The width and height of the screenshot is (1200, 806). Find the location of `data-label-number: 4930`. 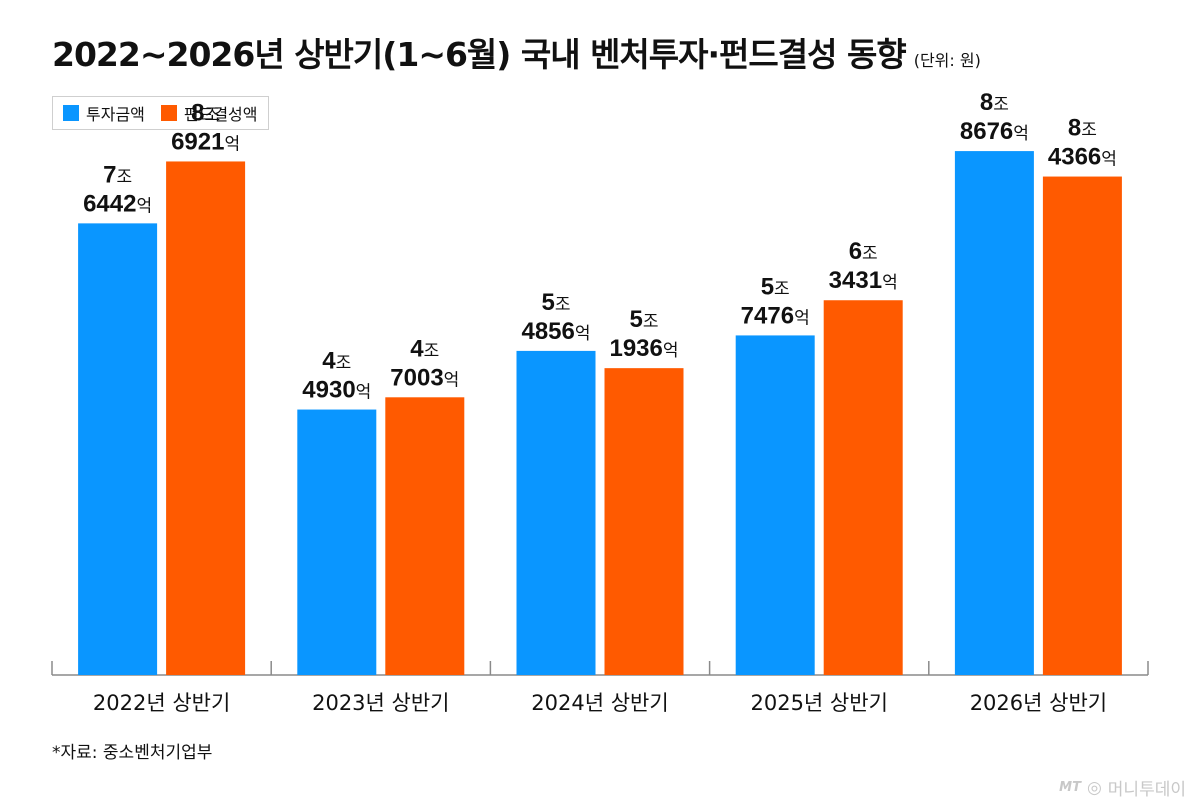

data-label-number: 4930 is located at coordinates (328, 390).